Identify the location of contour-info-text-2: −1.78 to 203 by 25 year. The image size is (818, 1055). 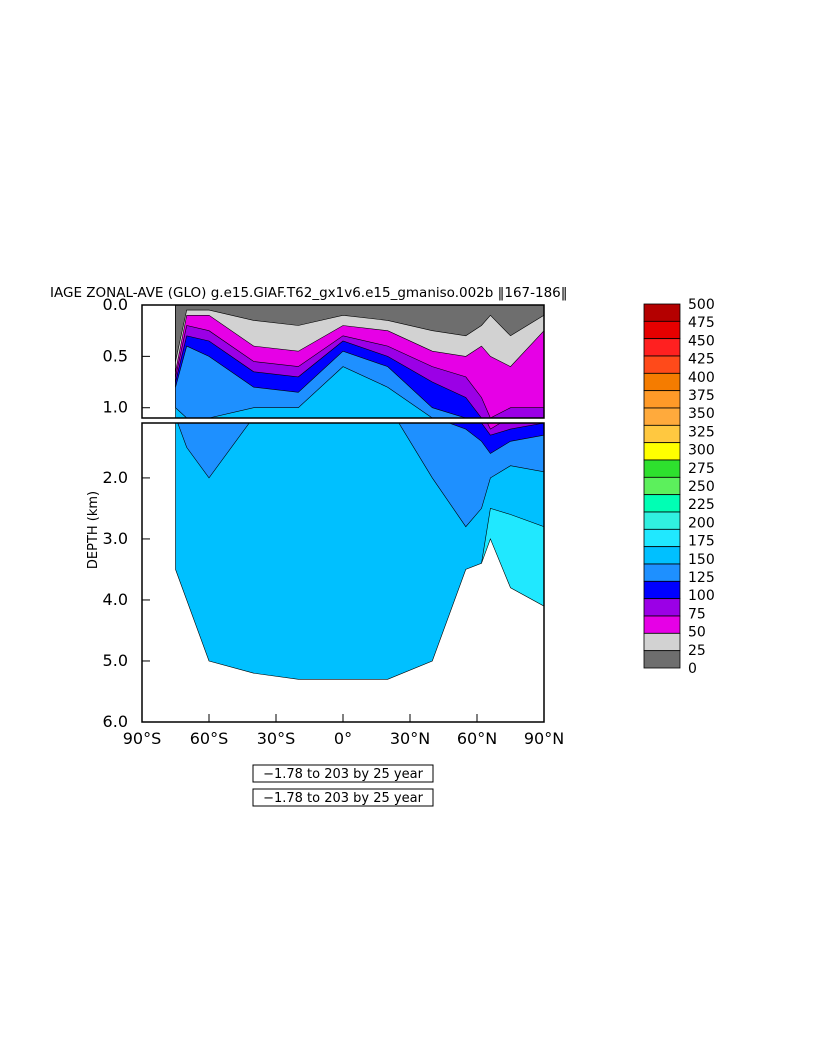
(343, 798).